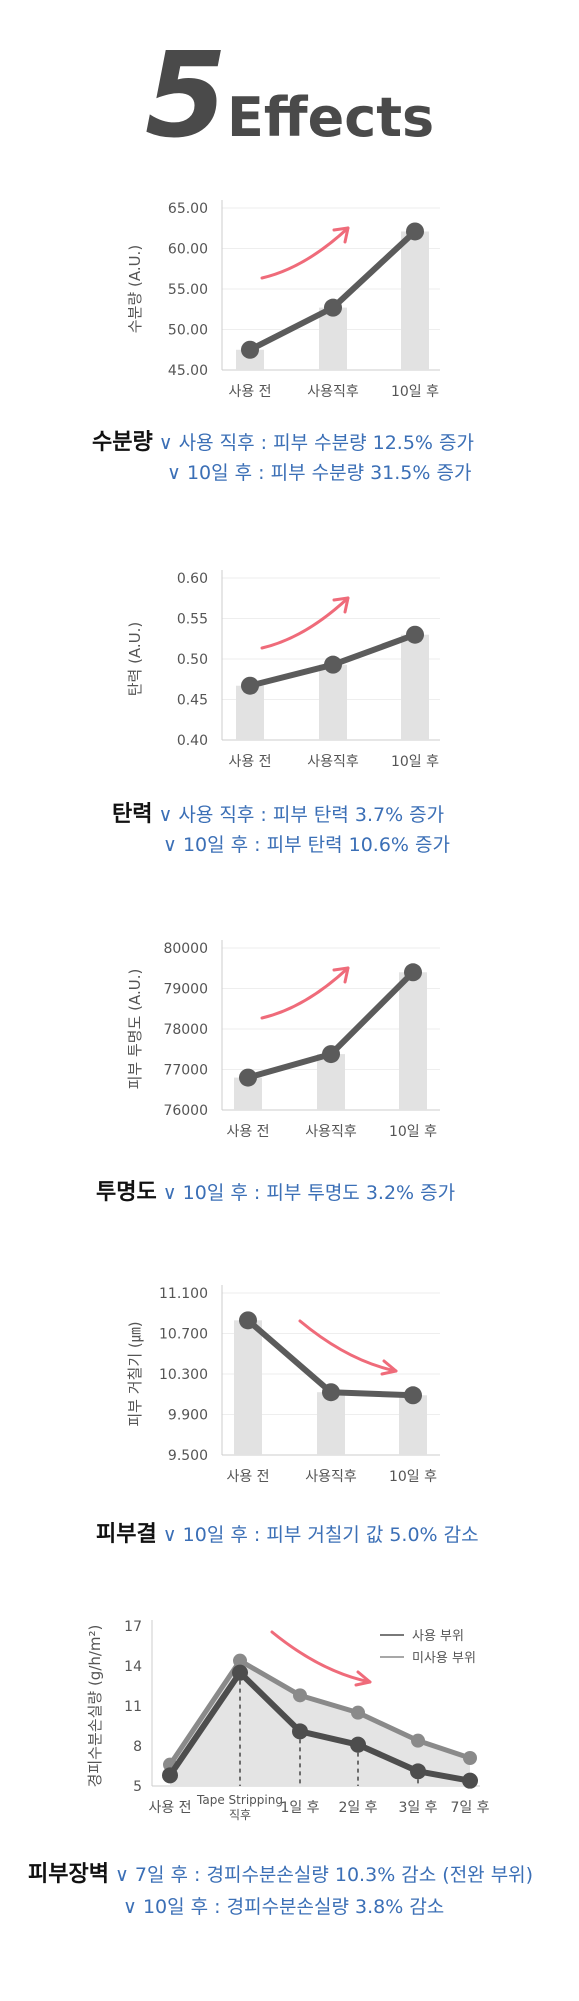 This screenshot has width=579, height=2001. What do you see at coordinates (289, 1536) in the screenshot?
I see `caption-roughness: 피부결 ∨ 10일 후 : 피부 거칠기 값 5.0% 감소` at bounding box center [289, 1536].